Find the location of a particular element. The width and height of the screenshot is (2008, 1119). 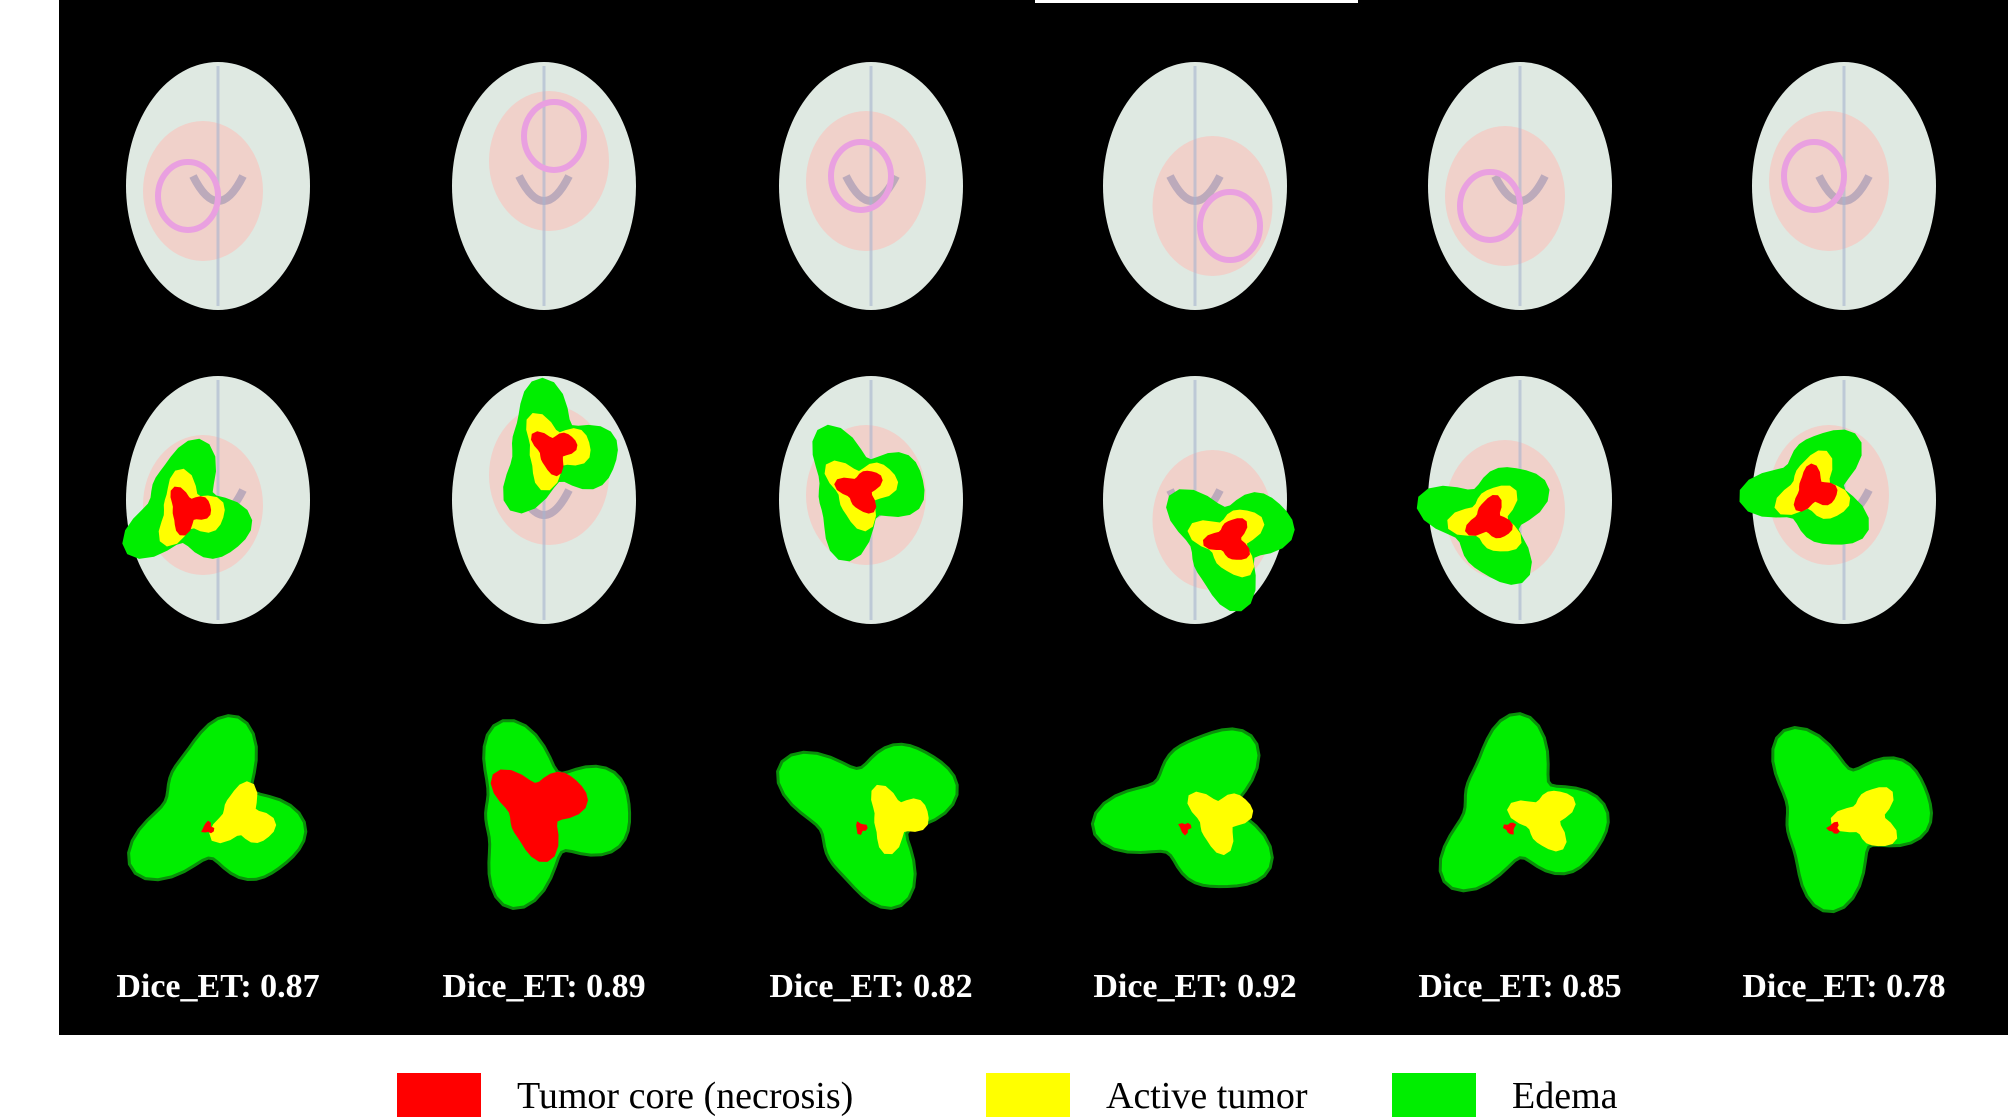

row-label: 3D is located at coordinates (19, 812).